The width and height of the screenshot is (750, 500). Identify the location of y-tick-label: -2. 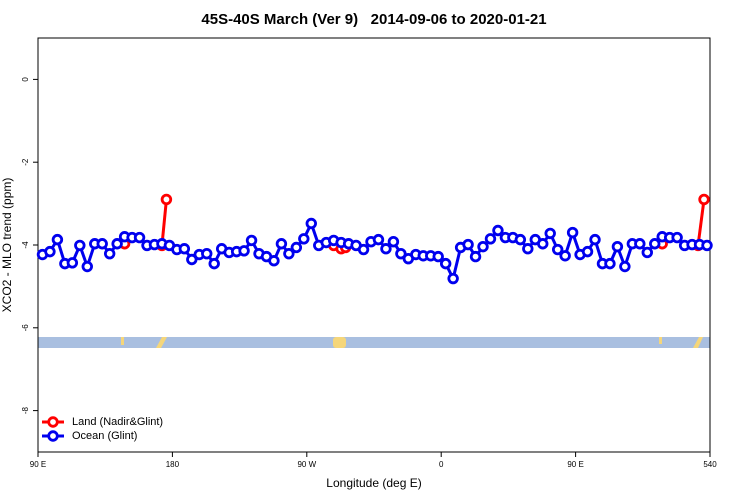
(25, 162).